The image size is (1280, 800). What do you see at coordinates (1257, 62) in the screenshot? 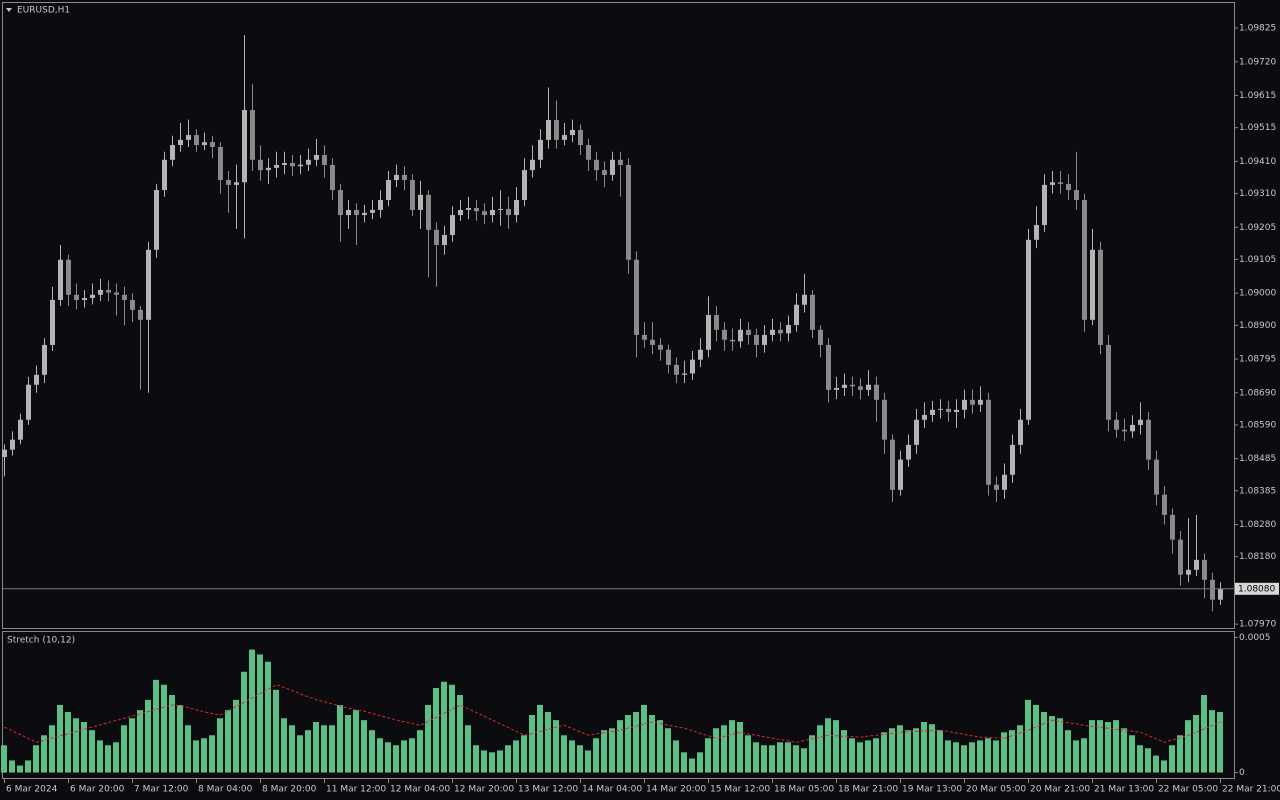
I see `y-tick-label: 1.09720` at bounding box center [1257, 62].